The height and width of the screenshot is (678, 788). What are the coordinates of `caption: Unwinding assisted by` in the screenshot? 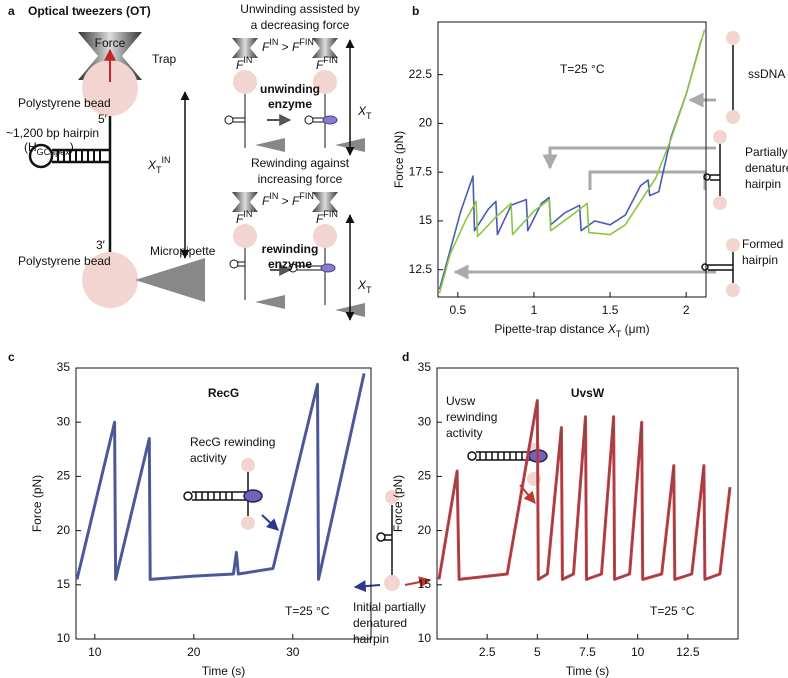 It's located at (299, 9).